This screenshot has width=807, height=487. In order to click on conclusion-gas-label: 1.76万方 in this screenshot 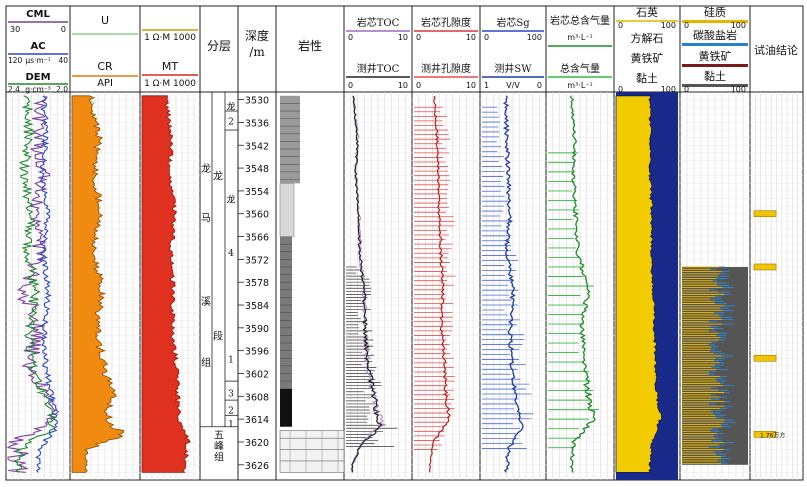, I will do `click(772, 435)`.